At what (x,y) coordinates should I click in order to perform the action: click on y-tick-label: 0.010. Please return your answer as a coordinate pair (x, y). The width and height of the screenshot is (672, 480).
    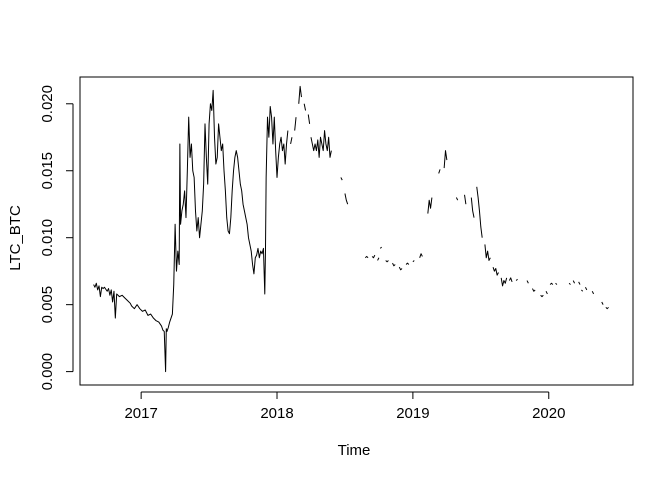
    Looking at the image, I should click on (47, 238).